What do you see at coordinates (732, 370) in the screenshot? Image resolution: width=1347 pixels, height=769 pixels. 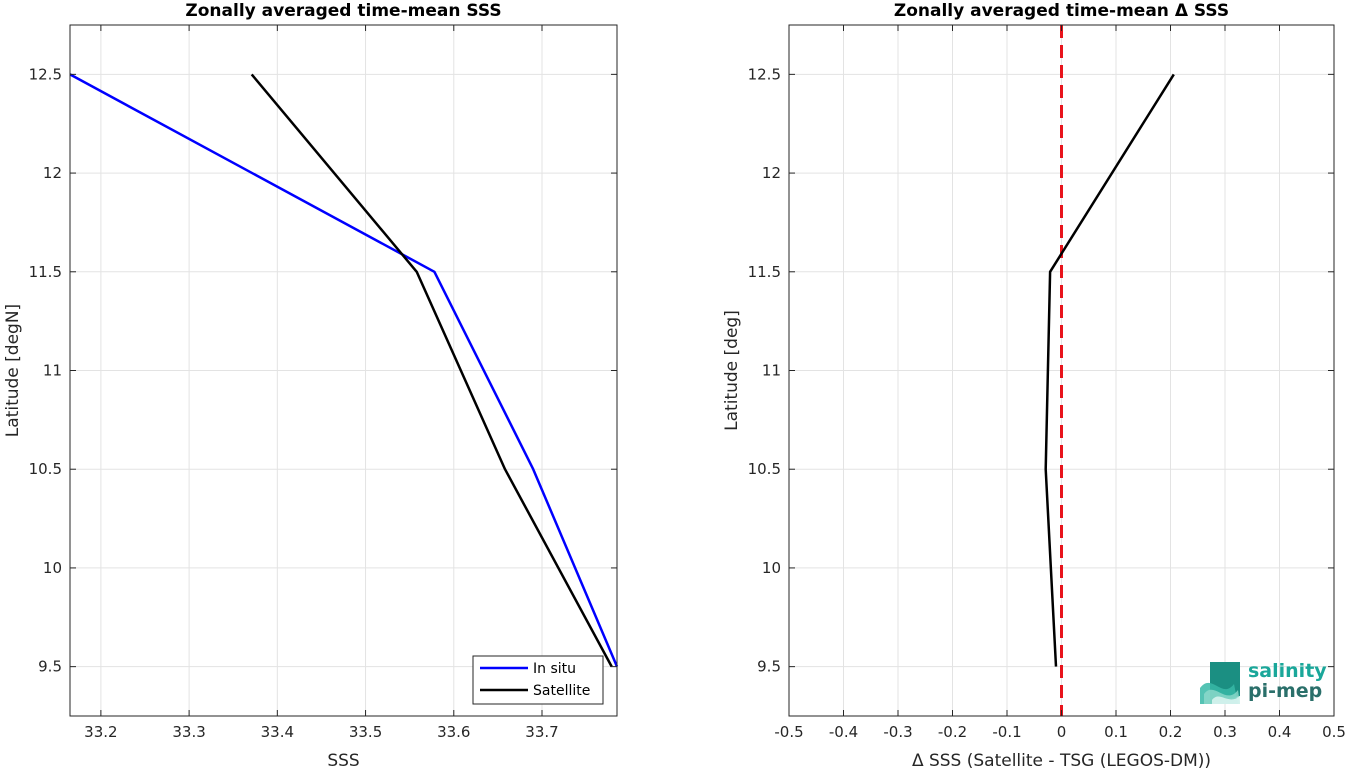 I see `delta-sss-y-axis-label: Latitude [deg]` at bounding box center [732, 370].